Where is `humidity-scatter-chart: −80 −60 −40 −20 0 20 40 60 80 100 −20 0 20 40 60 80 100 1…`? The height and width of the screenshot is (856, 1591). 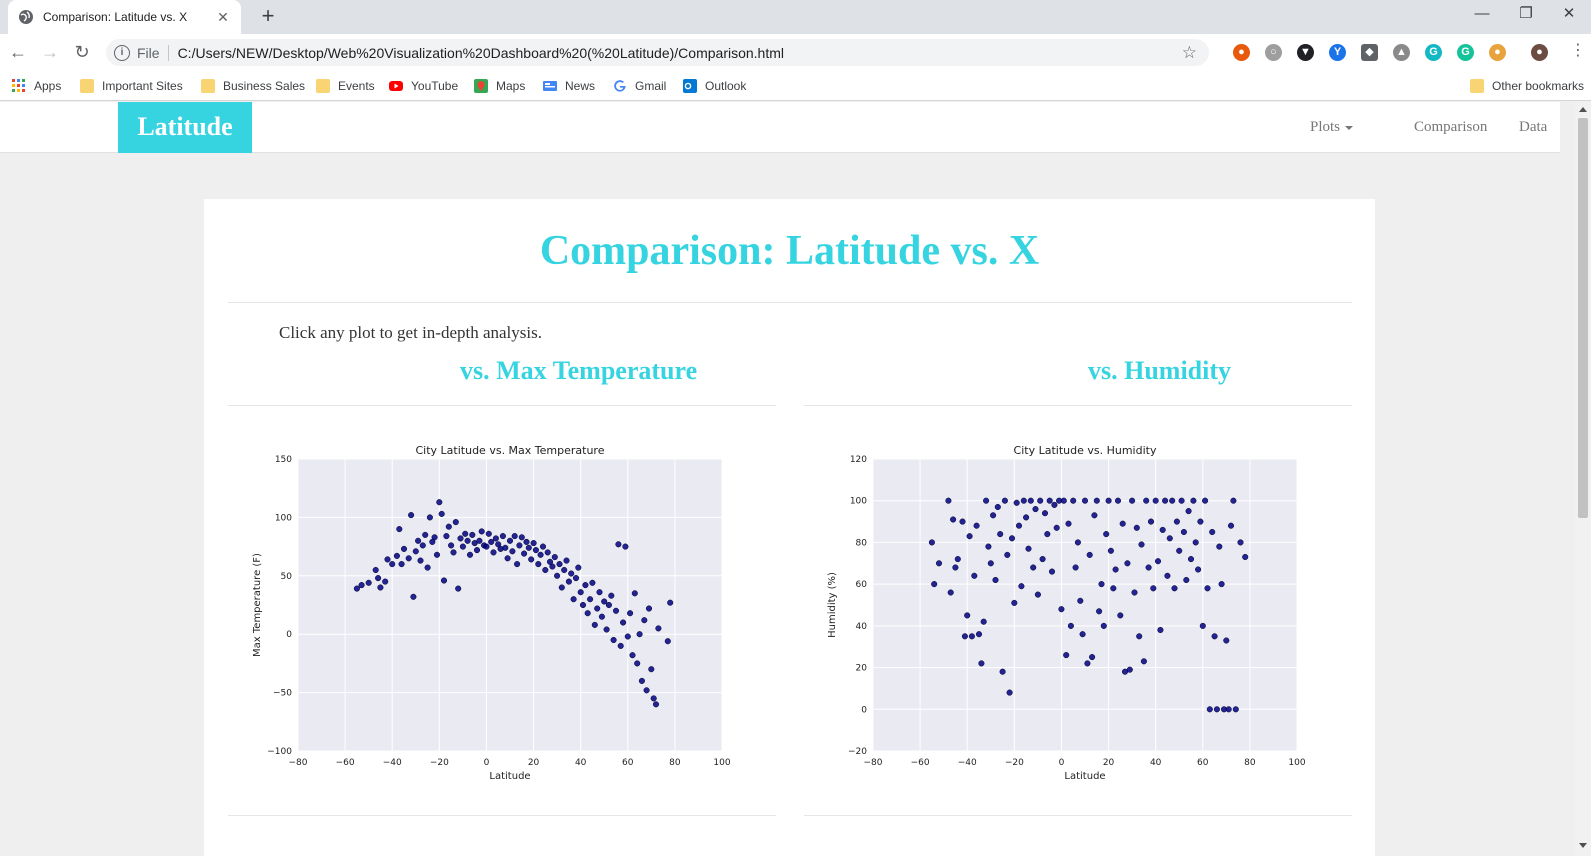
humidity-scatter-chart: −80 −60 −40 −20 0 20 40 60 80 100 −20 0 20 40 60 80 100 1… is located at coordinates (1073, 613).